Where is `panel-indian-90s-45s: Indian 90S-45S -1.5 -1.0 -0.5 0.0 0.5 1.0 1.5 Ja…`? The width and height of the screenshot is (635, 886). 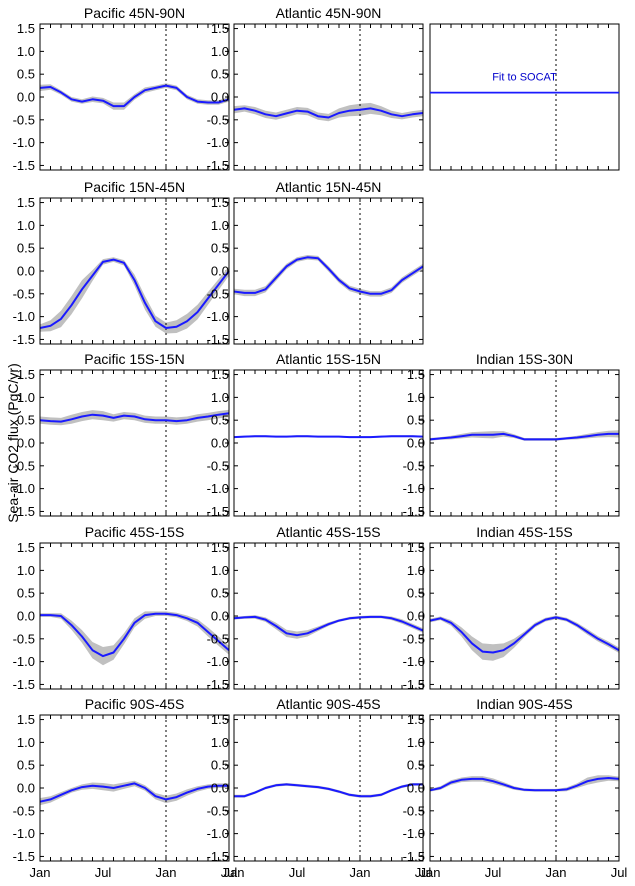
panel-indian-90s-45s: Indian 90S-45S -1.5 -1.0 -0.5 0.0 0.5 1.0 1.5 Ja… is located at coordinates (515, 788).